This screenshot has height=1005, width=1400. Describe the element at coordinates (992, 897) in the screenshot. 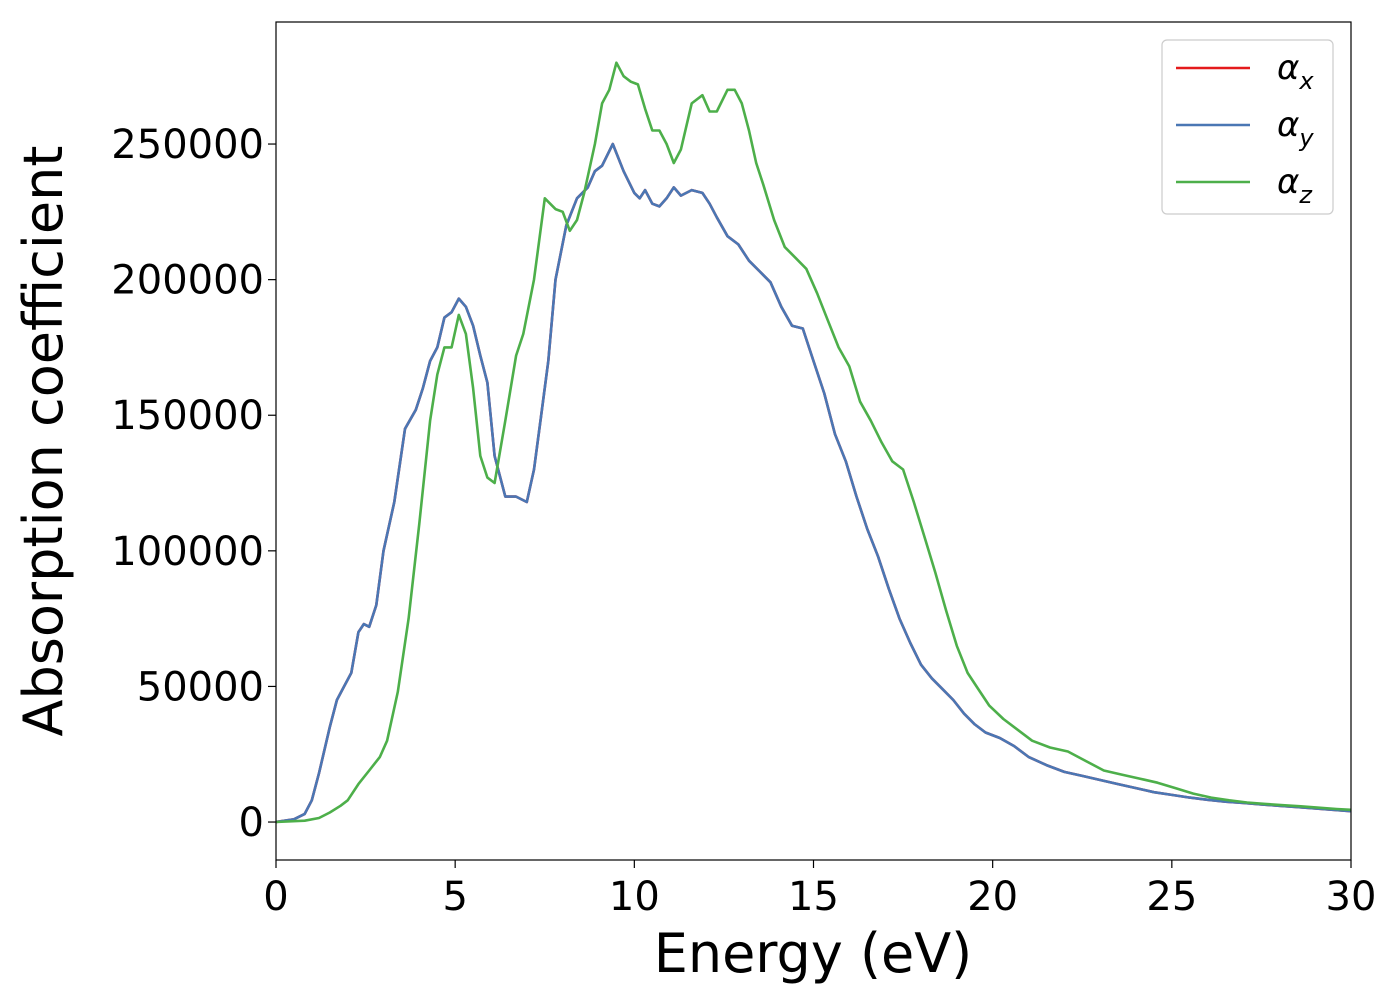

I see `x-tick-label: 20` at that location.